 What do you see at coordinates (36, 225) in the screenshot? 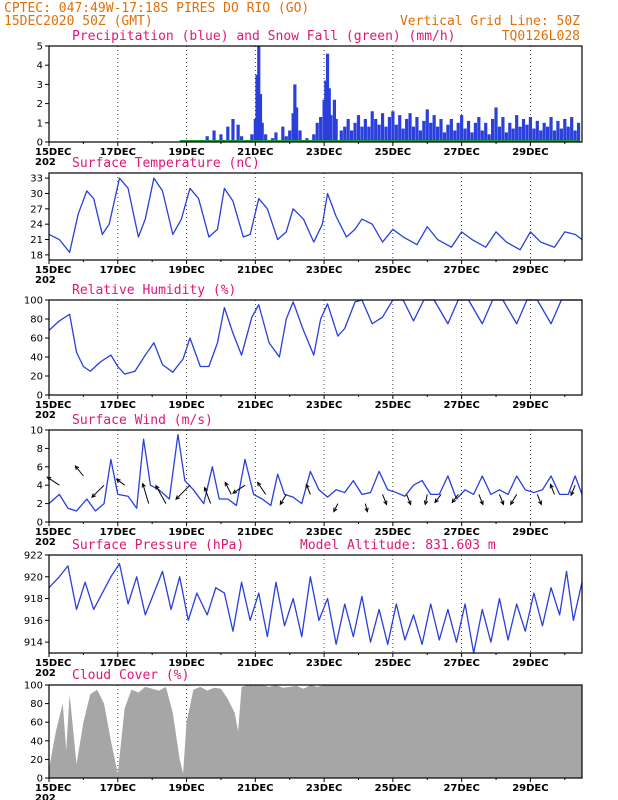
I see `temp-y-tick-label: 24` at bounding box center [36, 225].